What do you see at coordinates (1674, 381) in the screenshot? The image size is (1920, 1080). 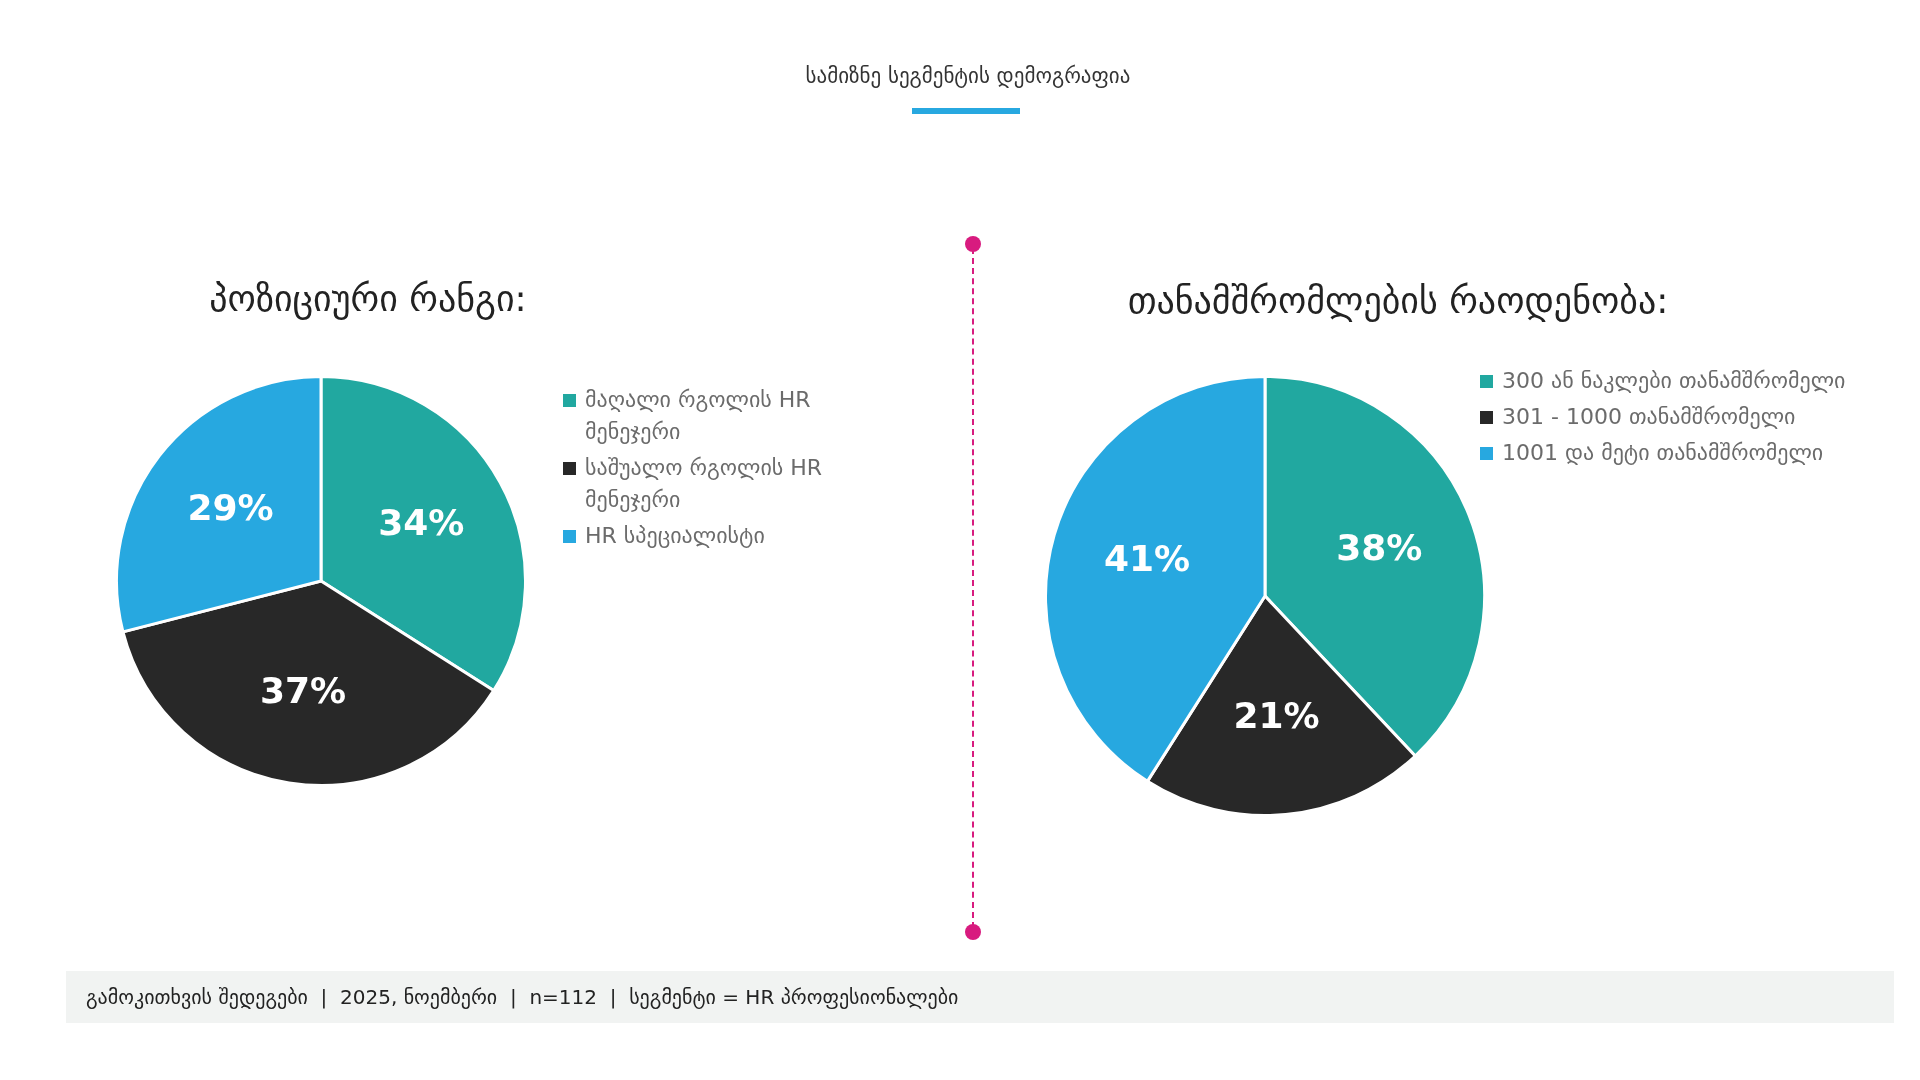 I see `legend-label: 300 ან ნაკლები თანამშრომელი` at bounding box center [1674, 381].